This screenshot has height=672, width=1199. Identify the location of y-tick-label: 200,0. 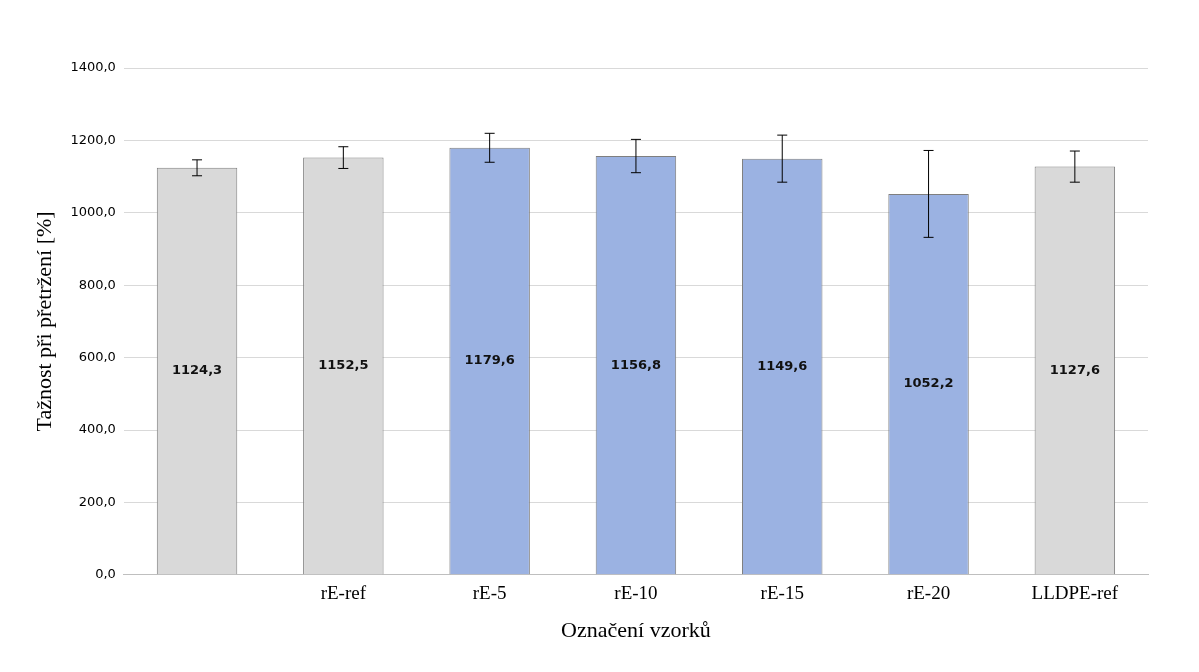
(97, 501).